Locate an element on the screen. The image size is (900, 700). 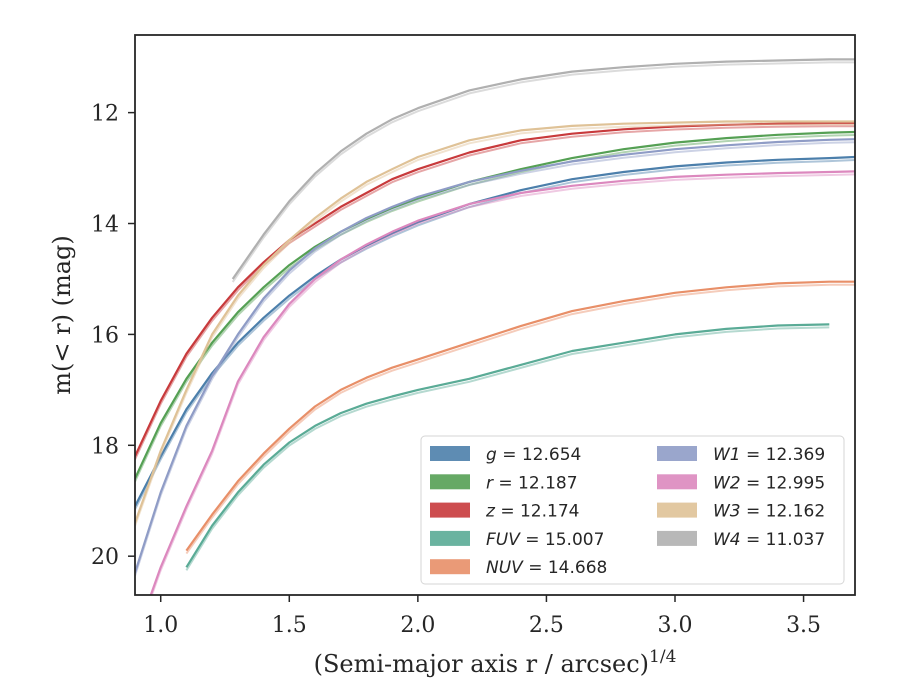
x-axis-label-text: (Semi-major axis r / arcsec) is located at coordinates (481, 664).